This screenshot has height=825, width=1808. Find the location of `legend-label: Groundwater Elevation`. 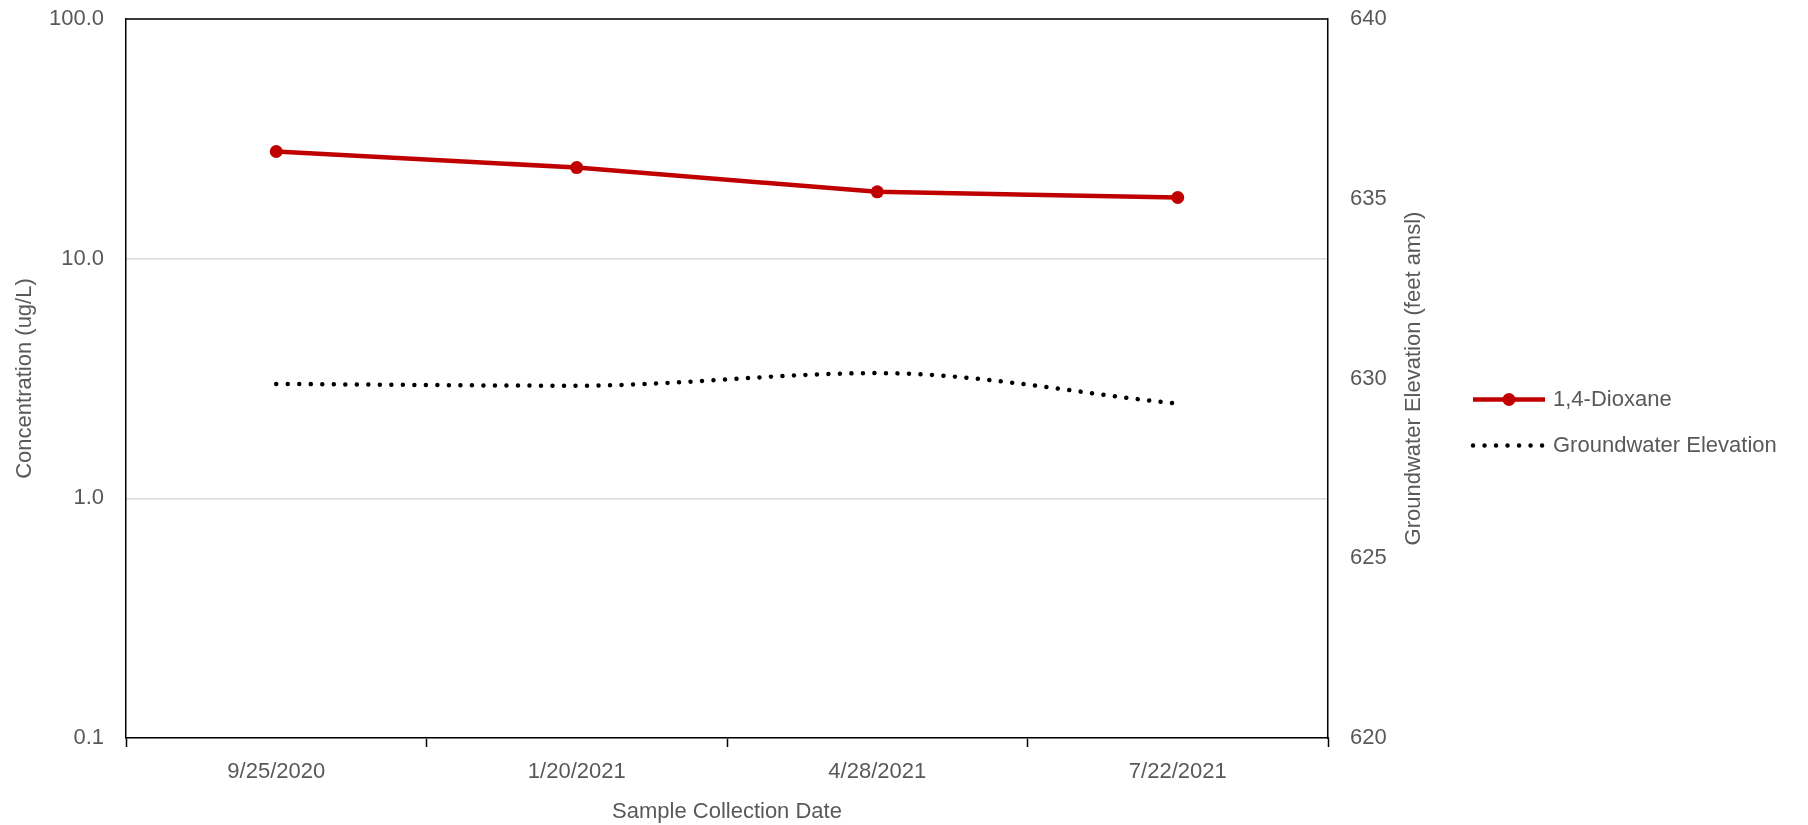

legend-label: Groundwater Elevation is located at coordinates (1665, 444).